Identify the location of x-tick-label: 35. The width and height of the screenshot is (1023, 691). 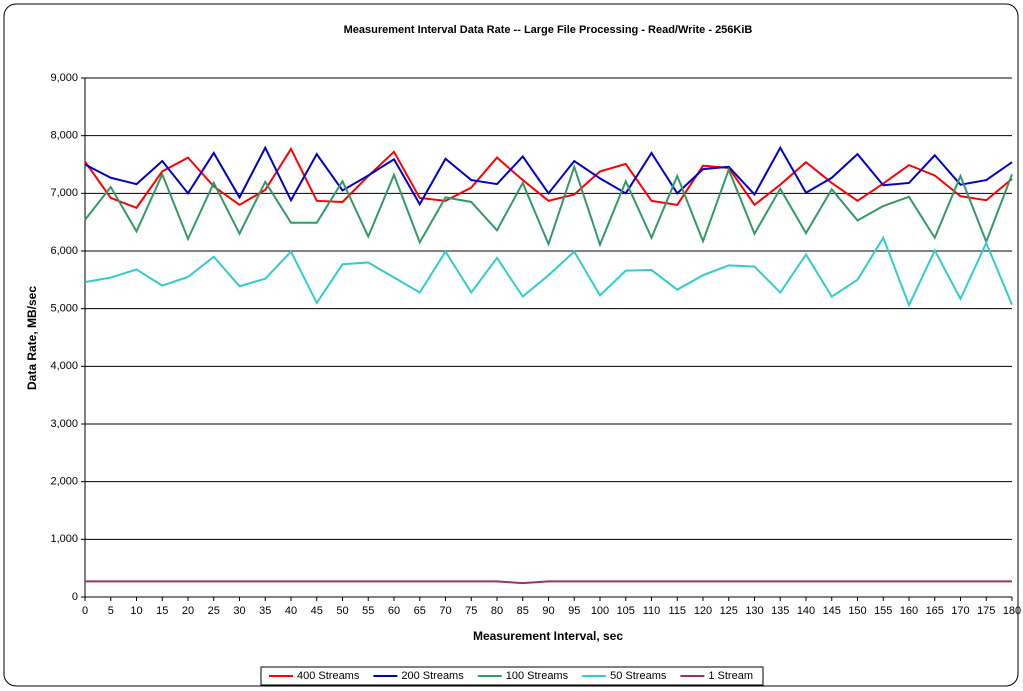
(265, 611).